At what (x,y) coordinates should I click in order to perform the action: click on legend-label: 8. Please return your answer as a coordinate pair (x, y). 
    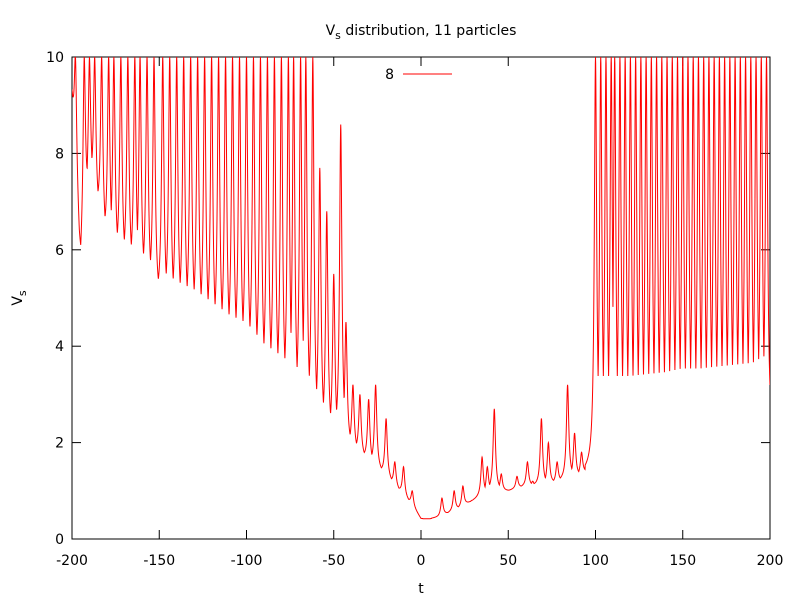
    Looking at the image, I should click on (389, 75).